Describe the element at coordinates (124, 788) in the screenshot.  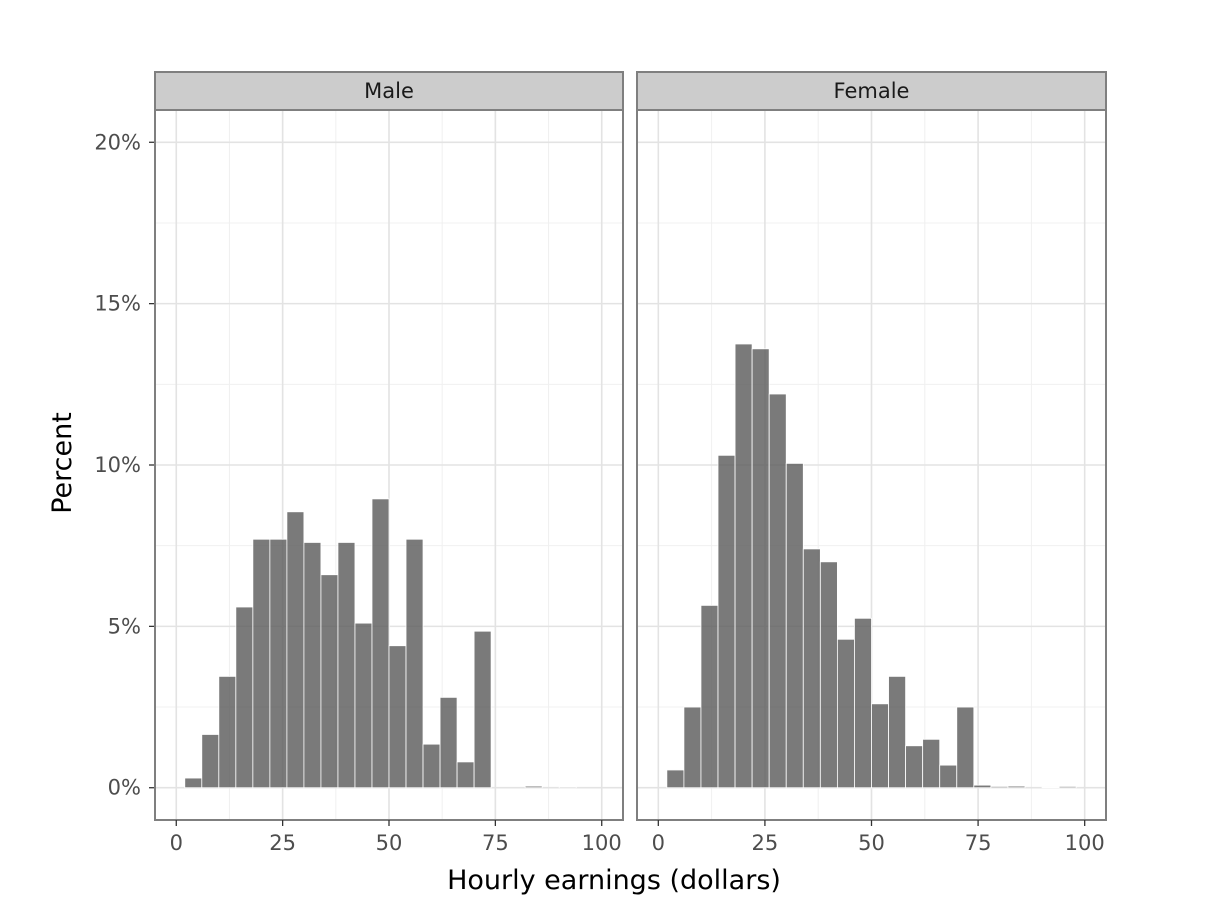
I see `y-tick-label: 0%` at that location.